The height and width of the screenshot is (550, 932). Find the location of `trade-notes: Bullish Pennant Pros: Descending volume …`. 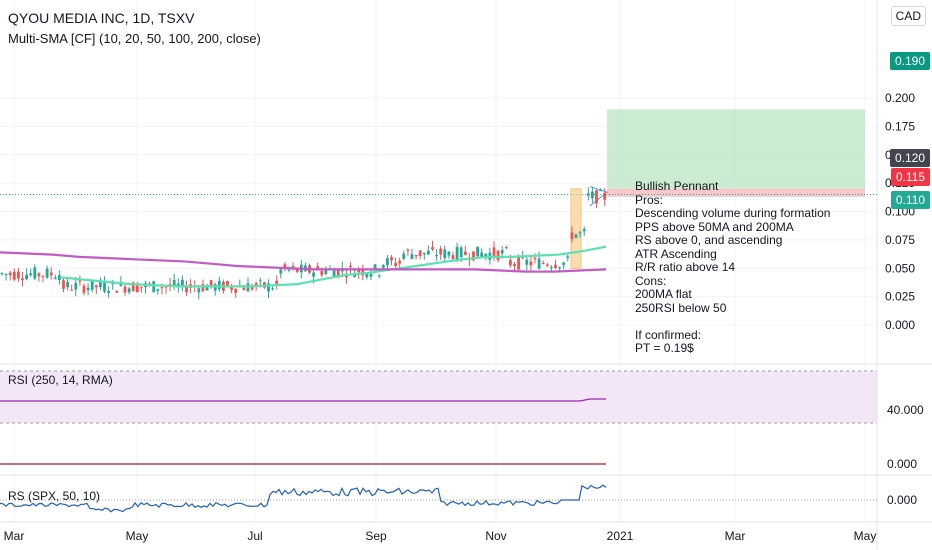

trade-notes: Bullish Pennant Pros: Descending volume … is located at coordinates (733, 267).